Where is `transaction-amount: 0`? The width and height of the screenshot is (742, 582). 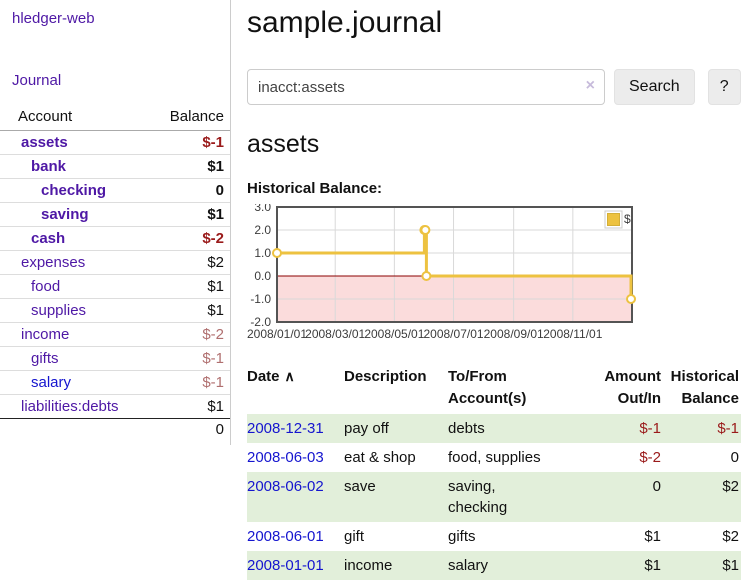
transaction-amount: 0 is located at coordinates (656, 486).